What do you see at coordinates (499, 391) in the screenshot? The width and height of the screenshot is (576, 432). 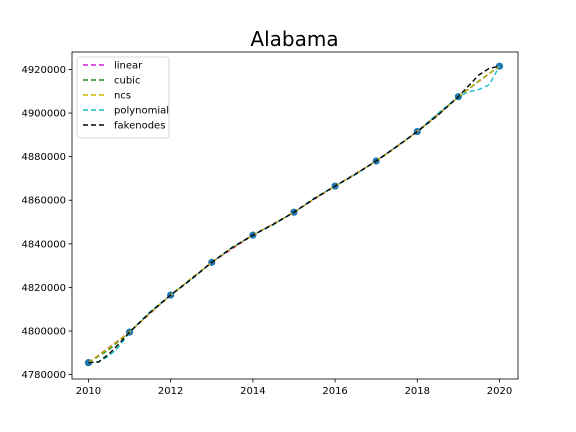 I see `x-tick-label: 2020` at bounding box center [499, 391].